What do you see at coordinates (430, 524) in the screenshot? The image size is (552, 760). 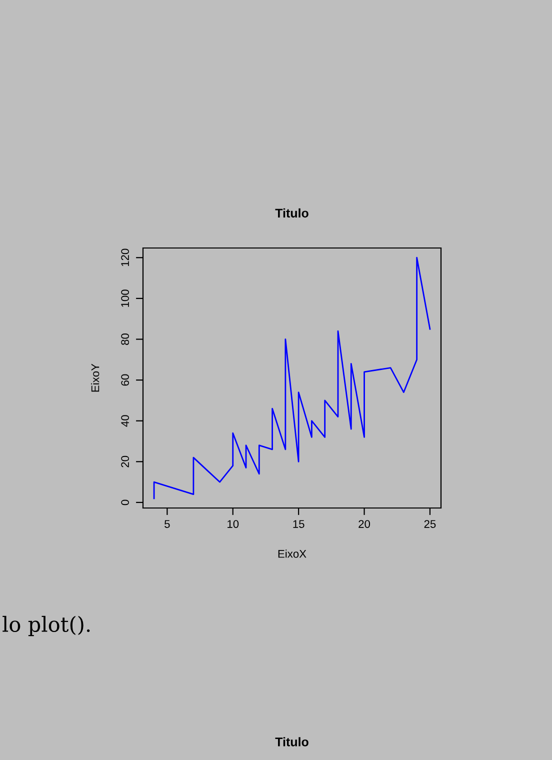 I see `x-tick-label: 25` at bounding box center [430, 524].